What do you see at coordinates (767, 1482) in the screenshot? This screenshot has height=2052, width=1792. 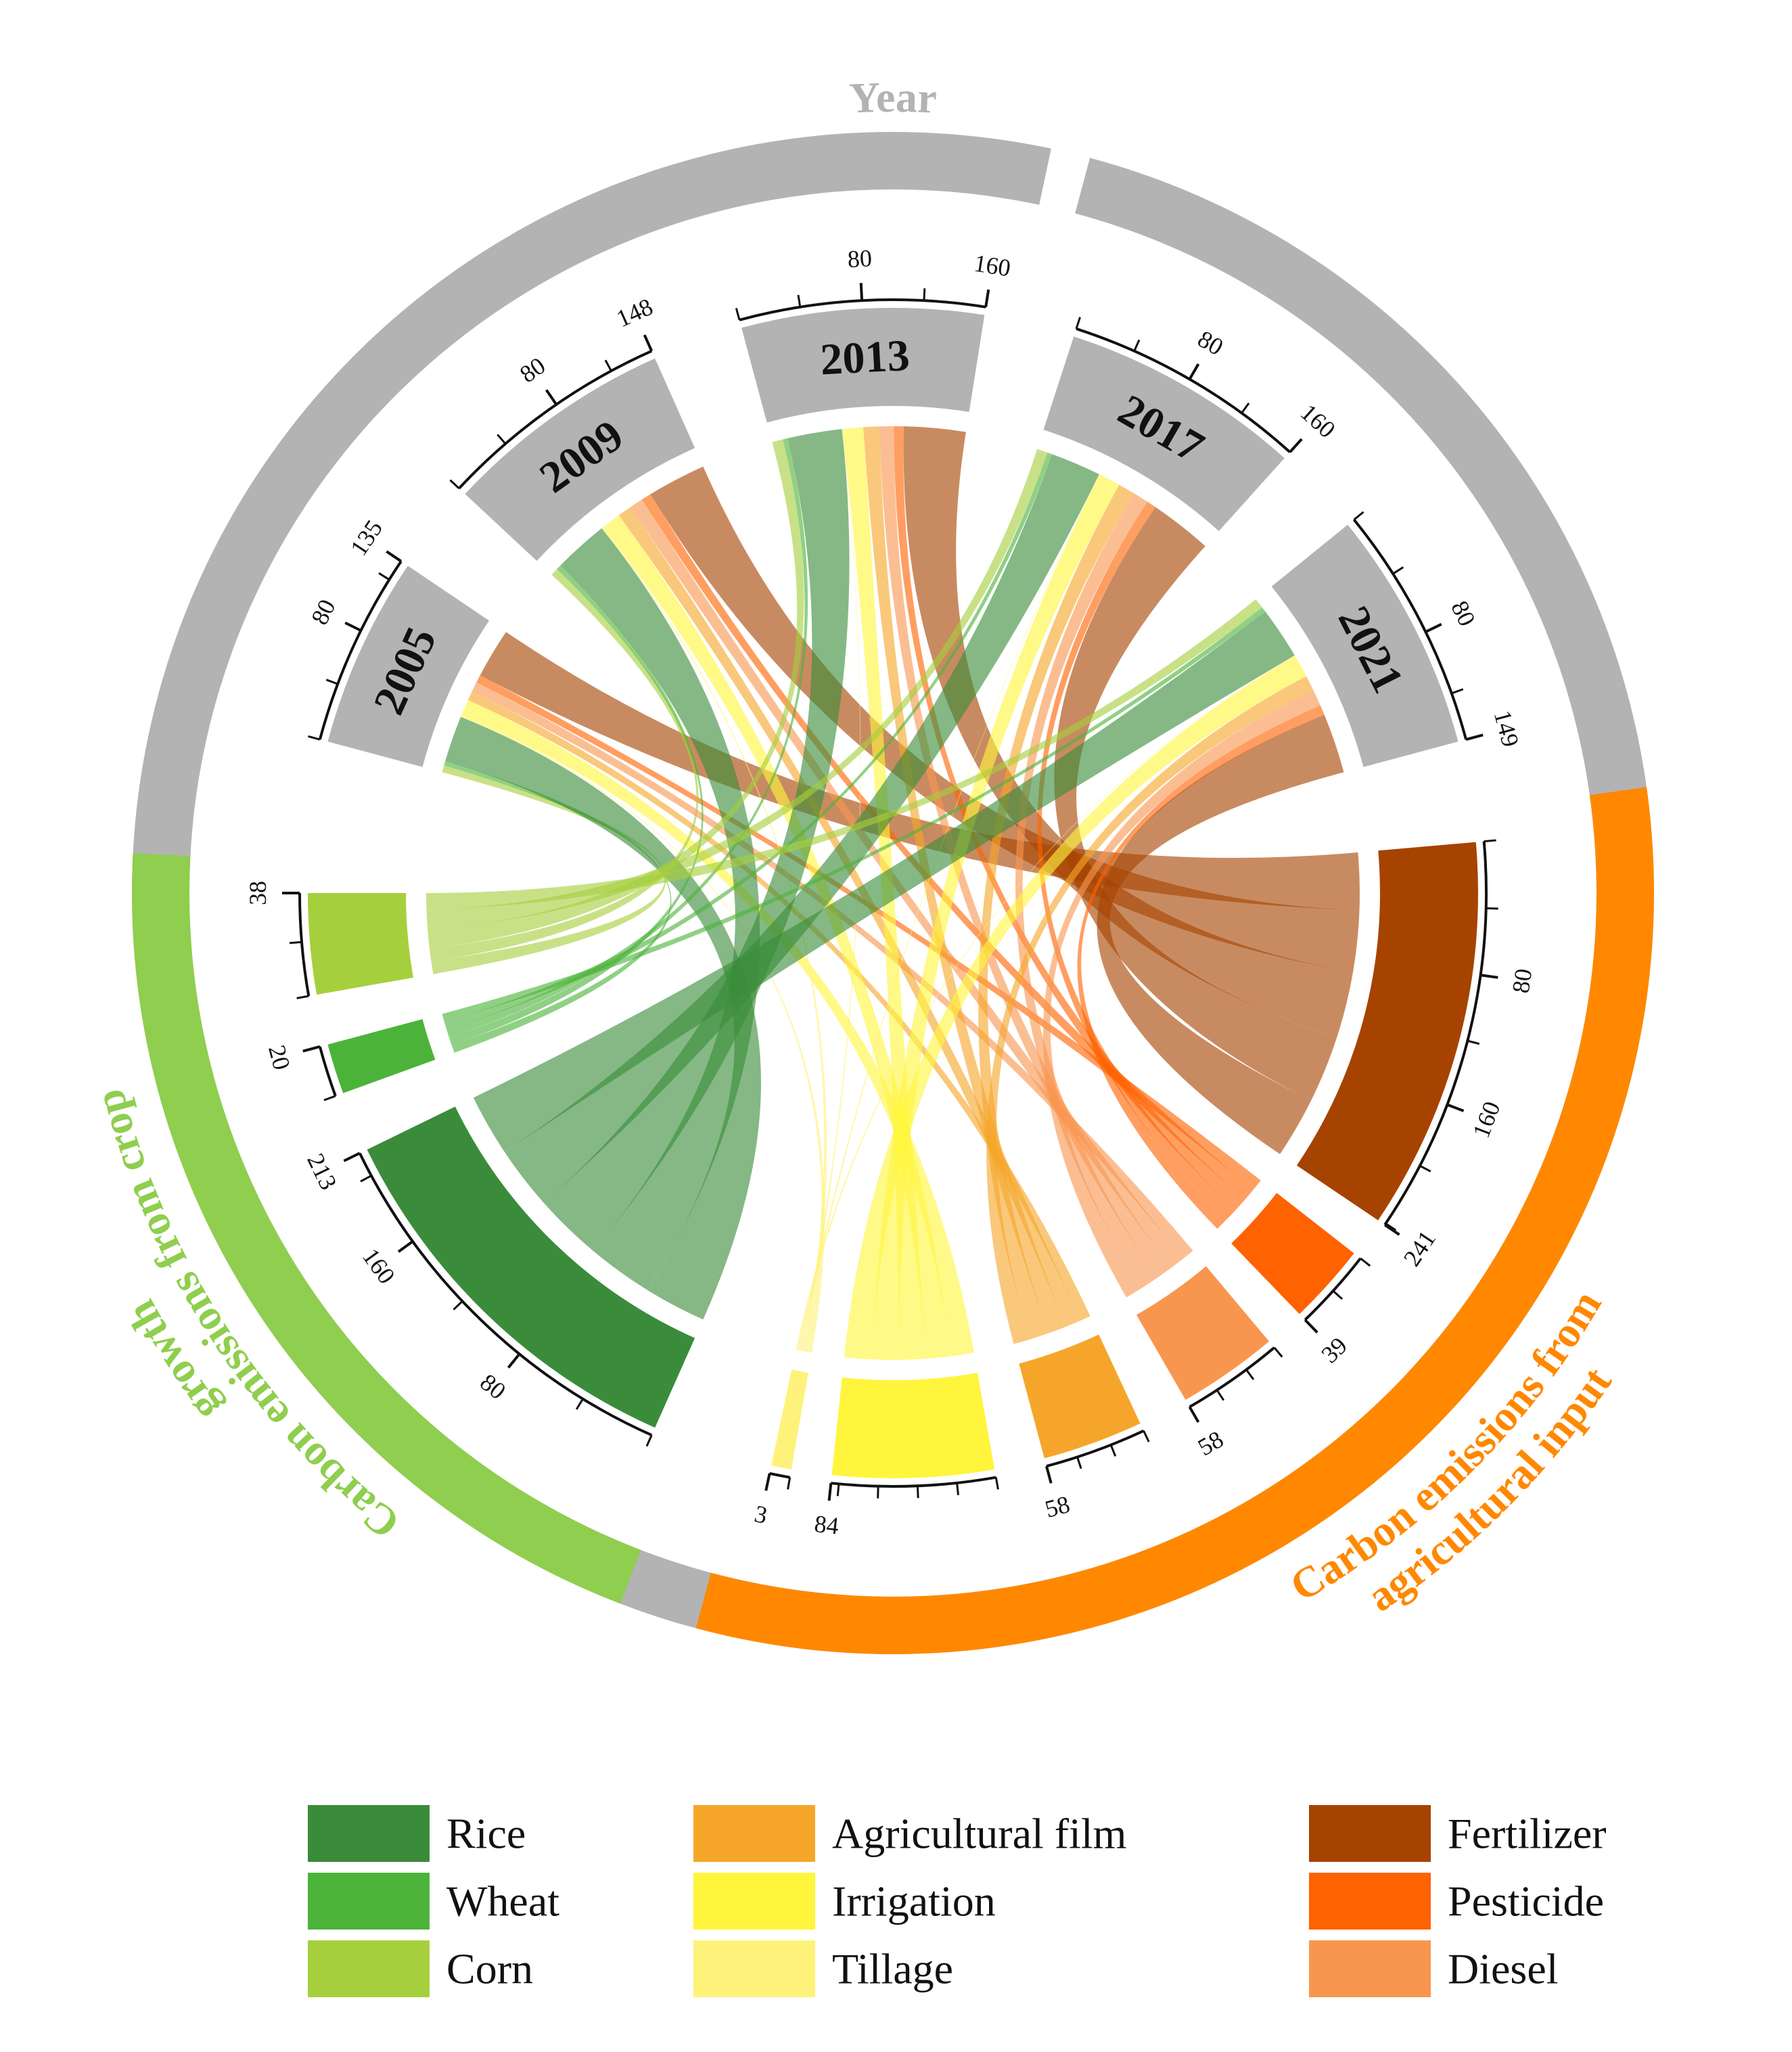 I see `tick-major-tillage` at bounding box center [767, 1482].